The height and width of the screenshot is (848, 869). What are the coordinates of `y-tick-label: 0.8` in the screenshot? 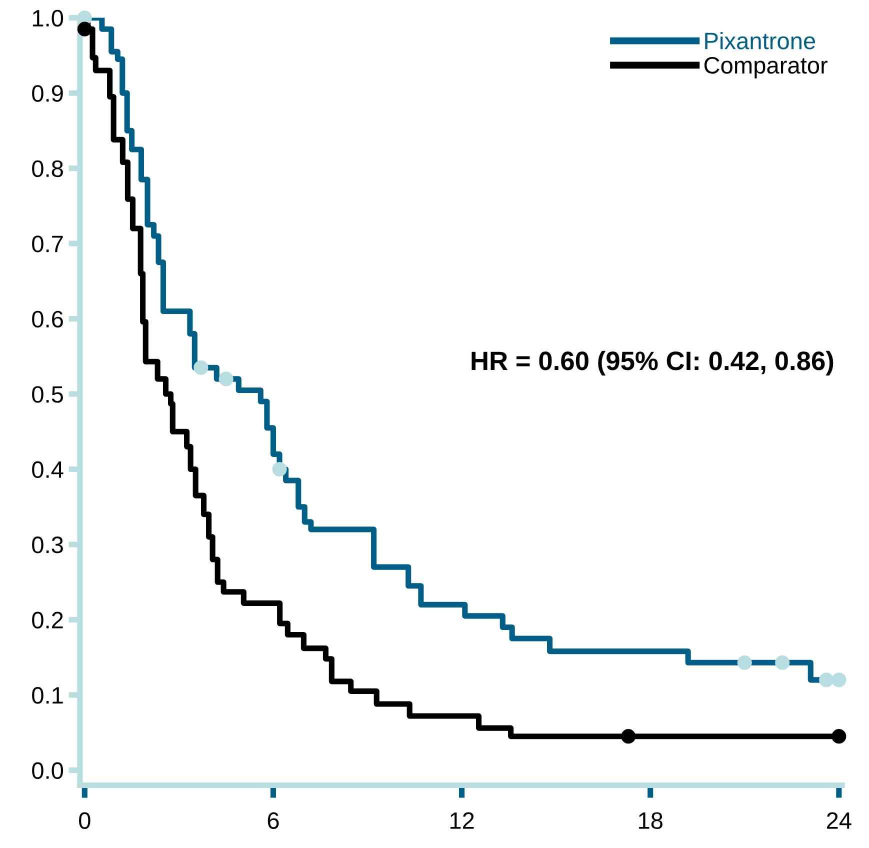 It's located at (47, 169).